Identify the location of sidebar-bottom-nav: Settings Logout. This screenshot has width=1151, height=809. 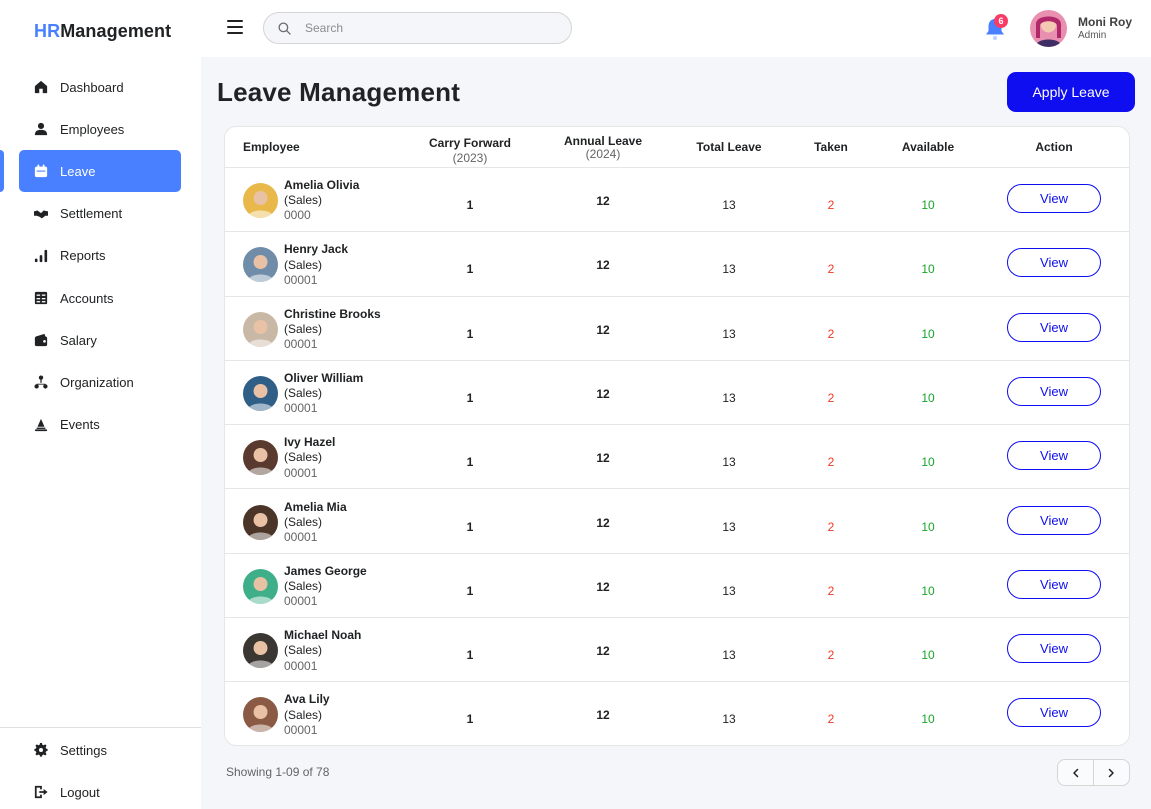
(100, 769).